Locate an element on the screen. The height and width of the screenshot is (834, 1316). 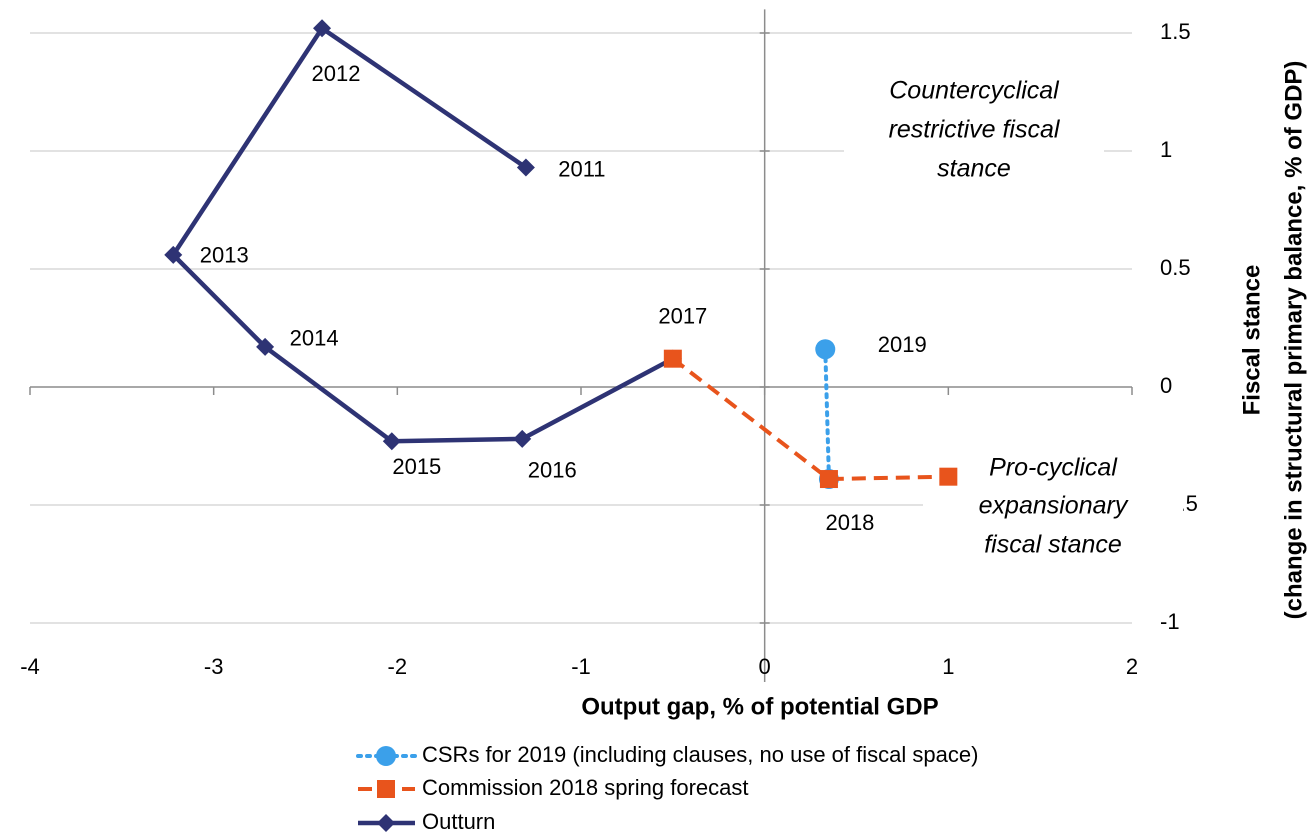
x-tick-label: -2 is located at coordinates (398, 666).